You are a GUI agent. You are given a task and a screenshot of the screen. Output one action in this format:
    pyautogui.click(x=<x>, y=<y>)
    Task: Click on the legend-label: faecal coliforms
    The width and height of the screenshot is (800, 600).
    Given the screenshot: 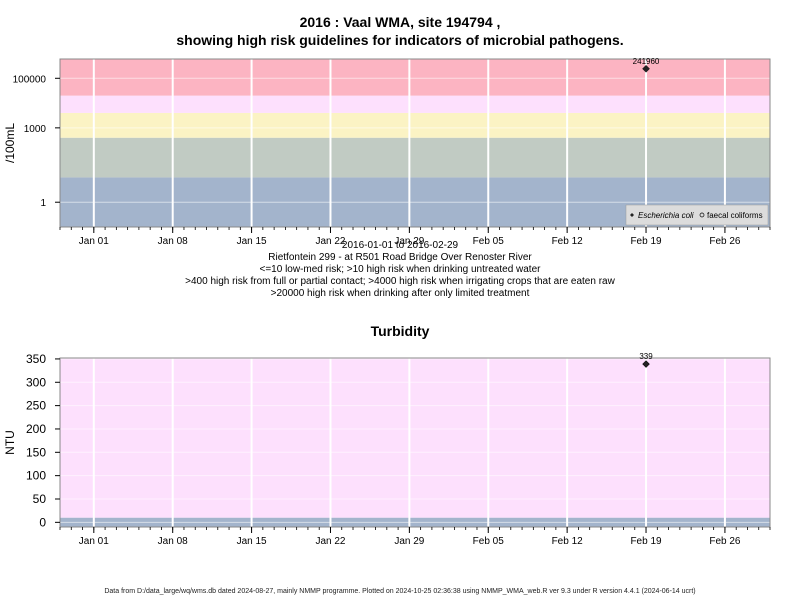 What is the action you would take?
    pyautogui.click(x=735, y=215)
    